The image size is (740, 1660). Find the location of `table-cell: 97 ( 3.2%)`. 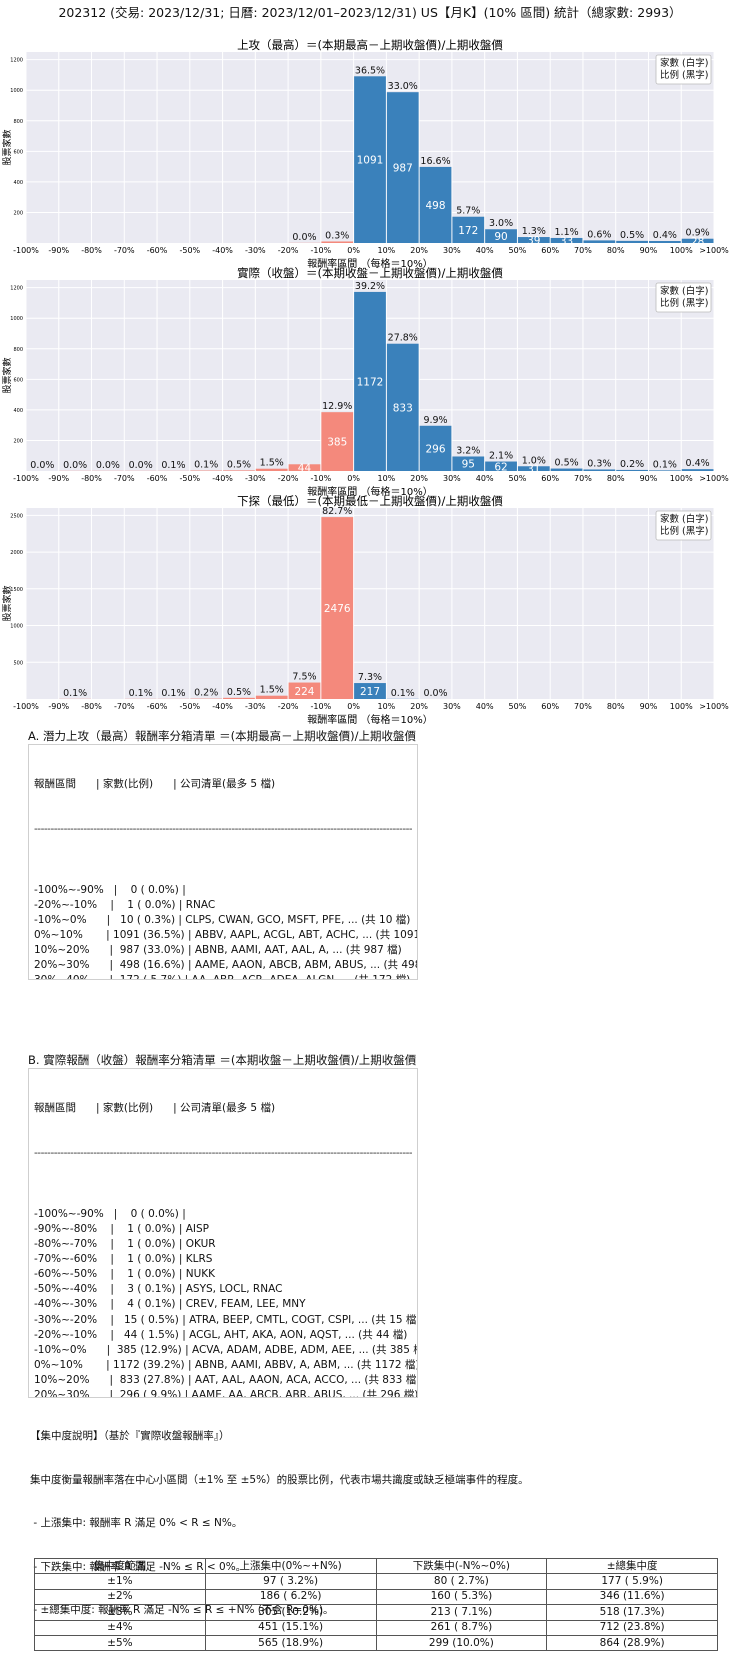

table-cell: 97 ( 3.2%) is located at coordinates (290, 1581).